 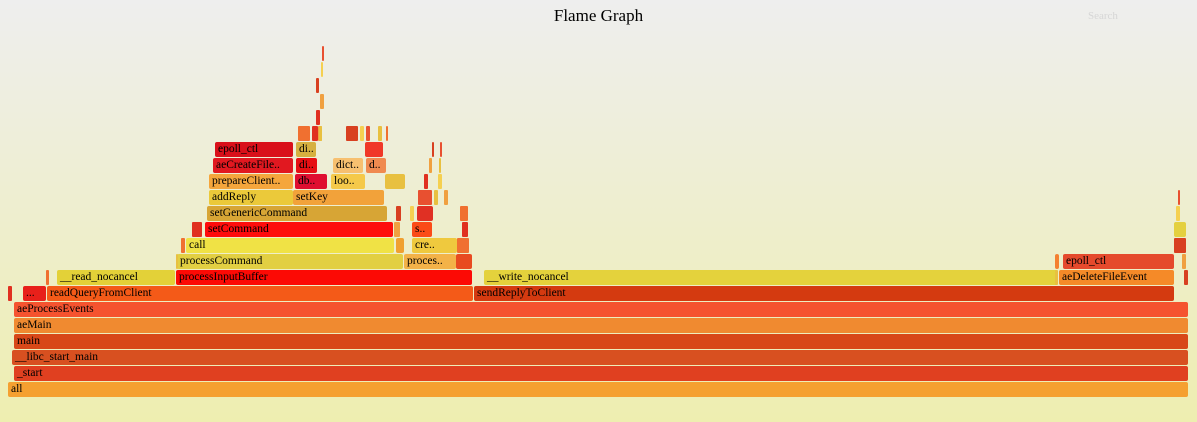 What do you see at coordinates (290, 261) in the screenshot?
I see `flame-frame: processCommand` at bounding box center [290, 261].